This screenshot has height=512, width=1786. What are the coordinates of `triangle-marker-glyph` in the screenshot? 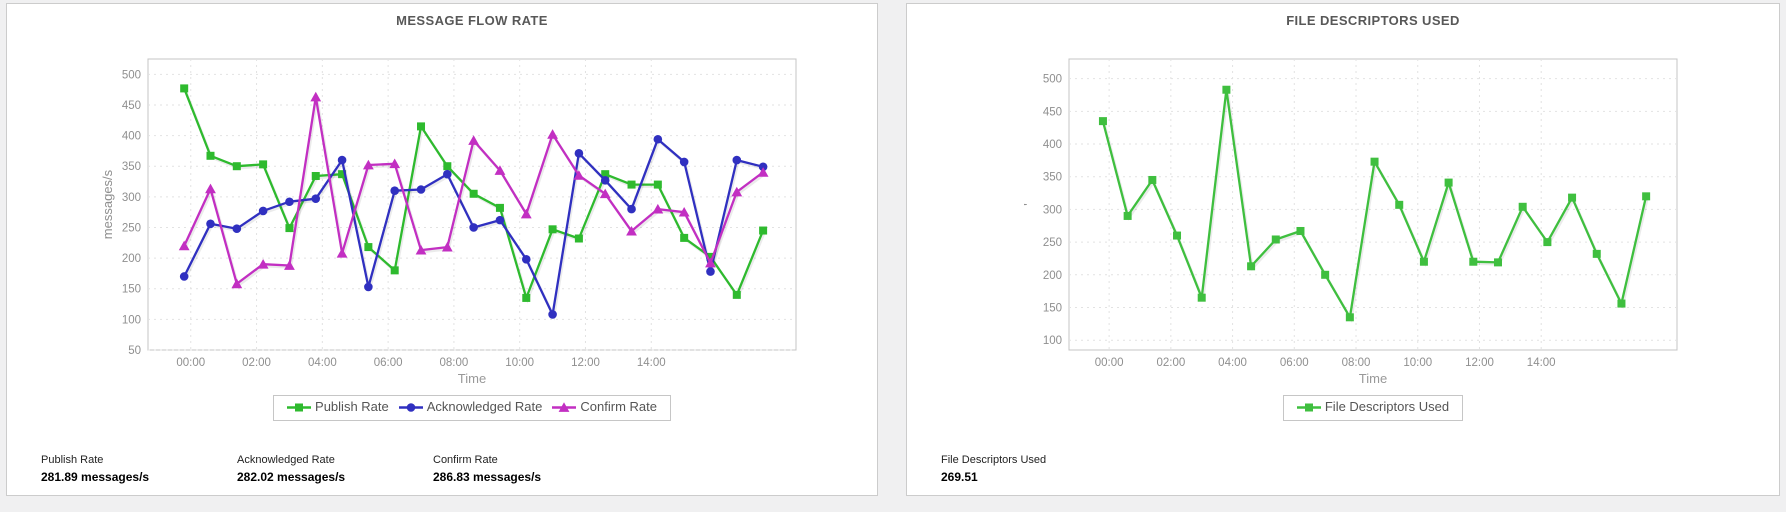 It's located at (564, 407).